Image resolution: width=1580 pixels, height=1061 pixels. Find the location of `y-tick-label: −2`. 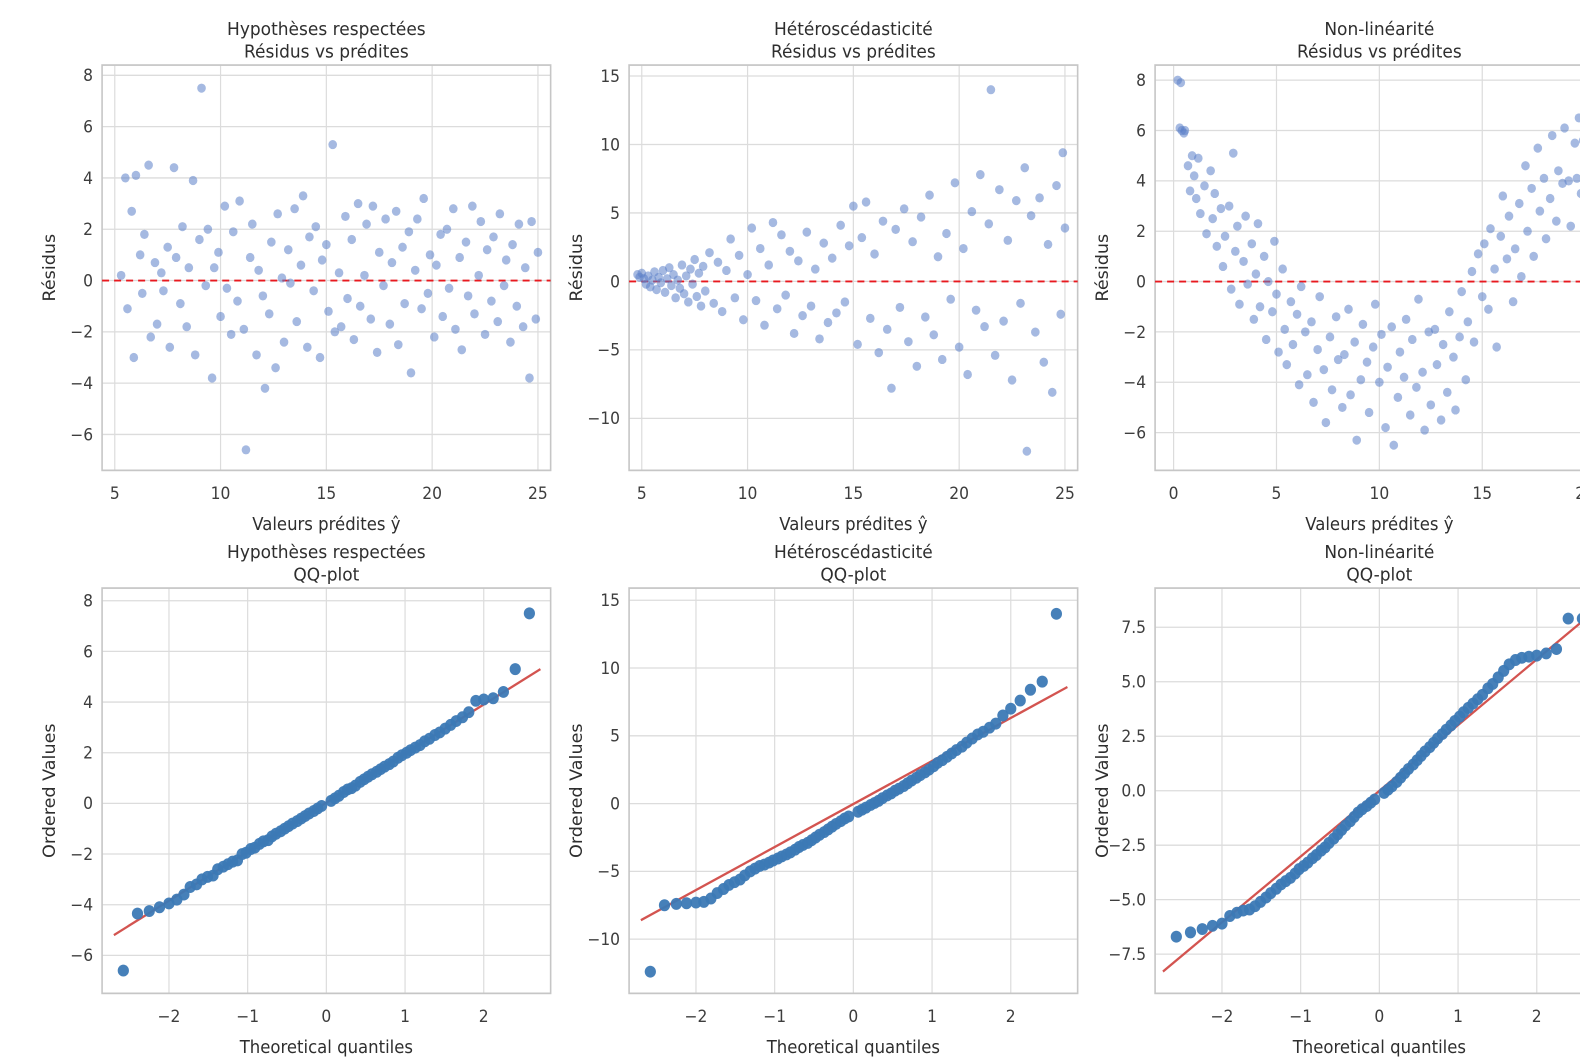

y-tick-label: −2 is located at coordinates (1135, 332).